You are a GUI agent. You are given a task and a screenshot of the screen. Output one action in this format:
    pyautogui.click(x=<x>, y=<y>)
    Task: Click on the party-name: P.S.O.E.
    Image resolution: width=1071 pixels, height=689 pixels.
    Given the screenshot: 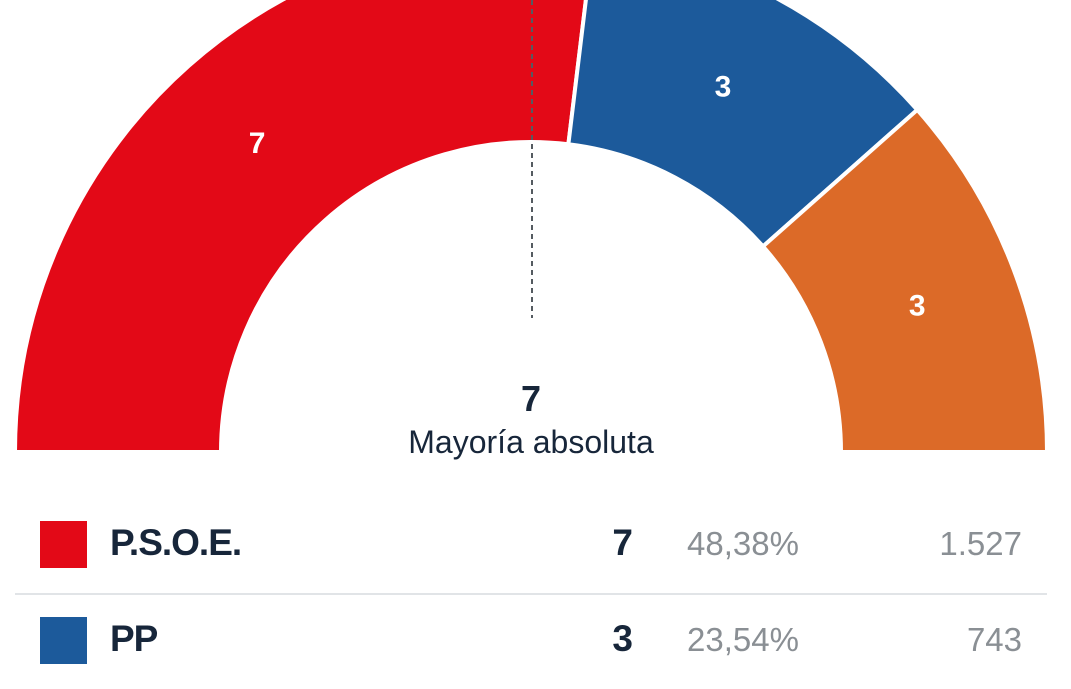 What is the action you would take?
    pyautogui.click(x=176, y=542)
    